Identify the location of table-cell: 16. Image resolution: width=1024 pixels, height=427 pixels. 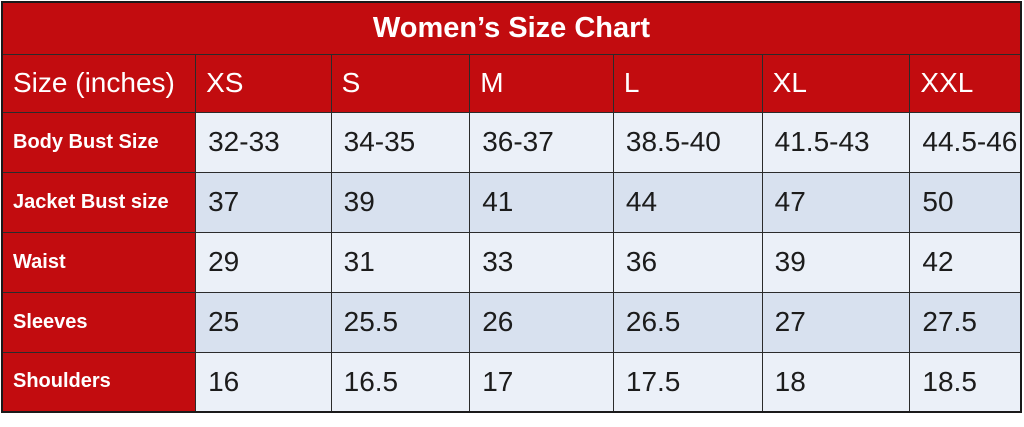
(263, 382).